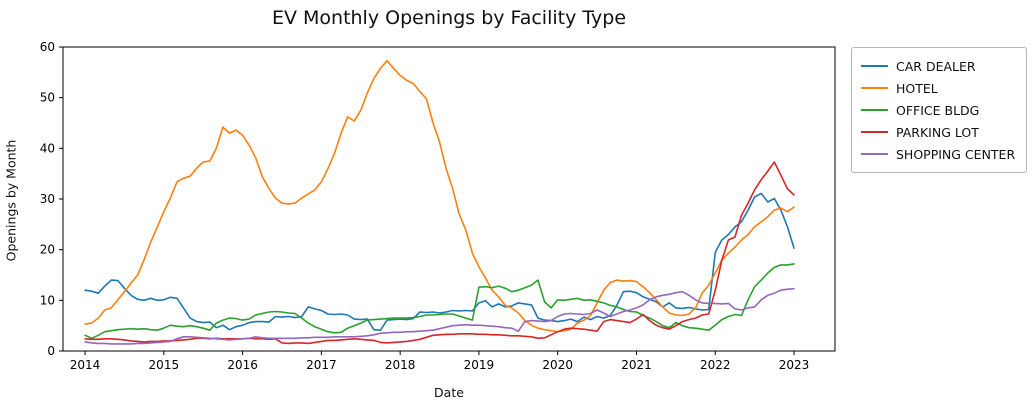 Image resolution: width=1032 pixels, height=411 pixels. I want to click on legend-swatch-hotel, so click(874, 88).